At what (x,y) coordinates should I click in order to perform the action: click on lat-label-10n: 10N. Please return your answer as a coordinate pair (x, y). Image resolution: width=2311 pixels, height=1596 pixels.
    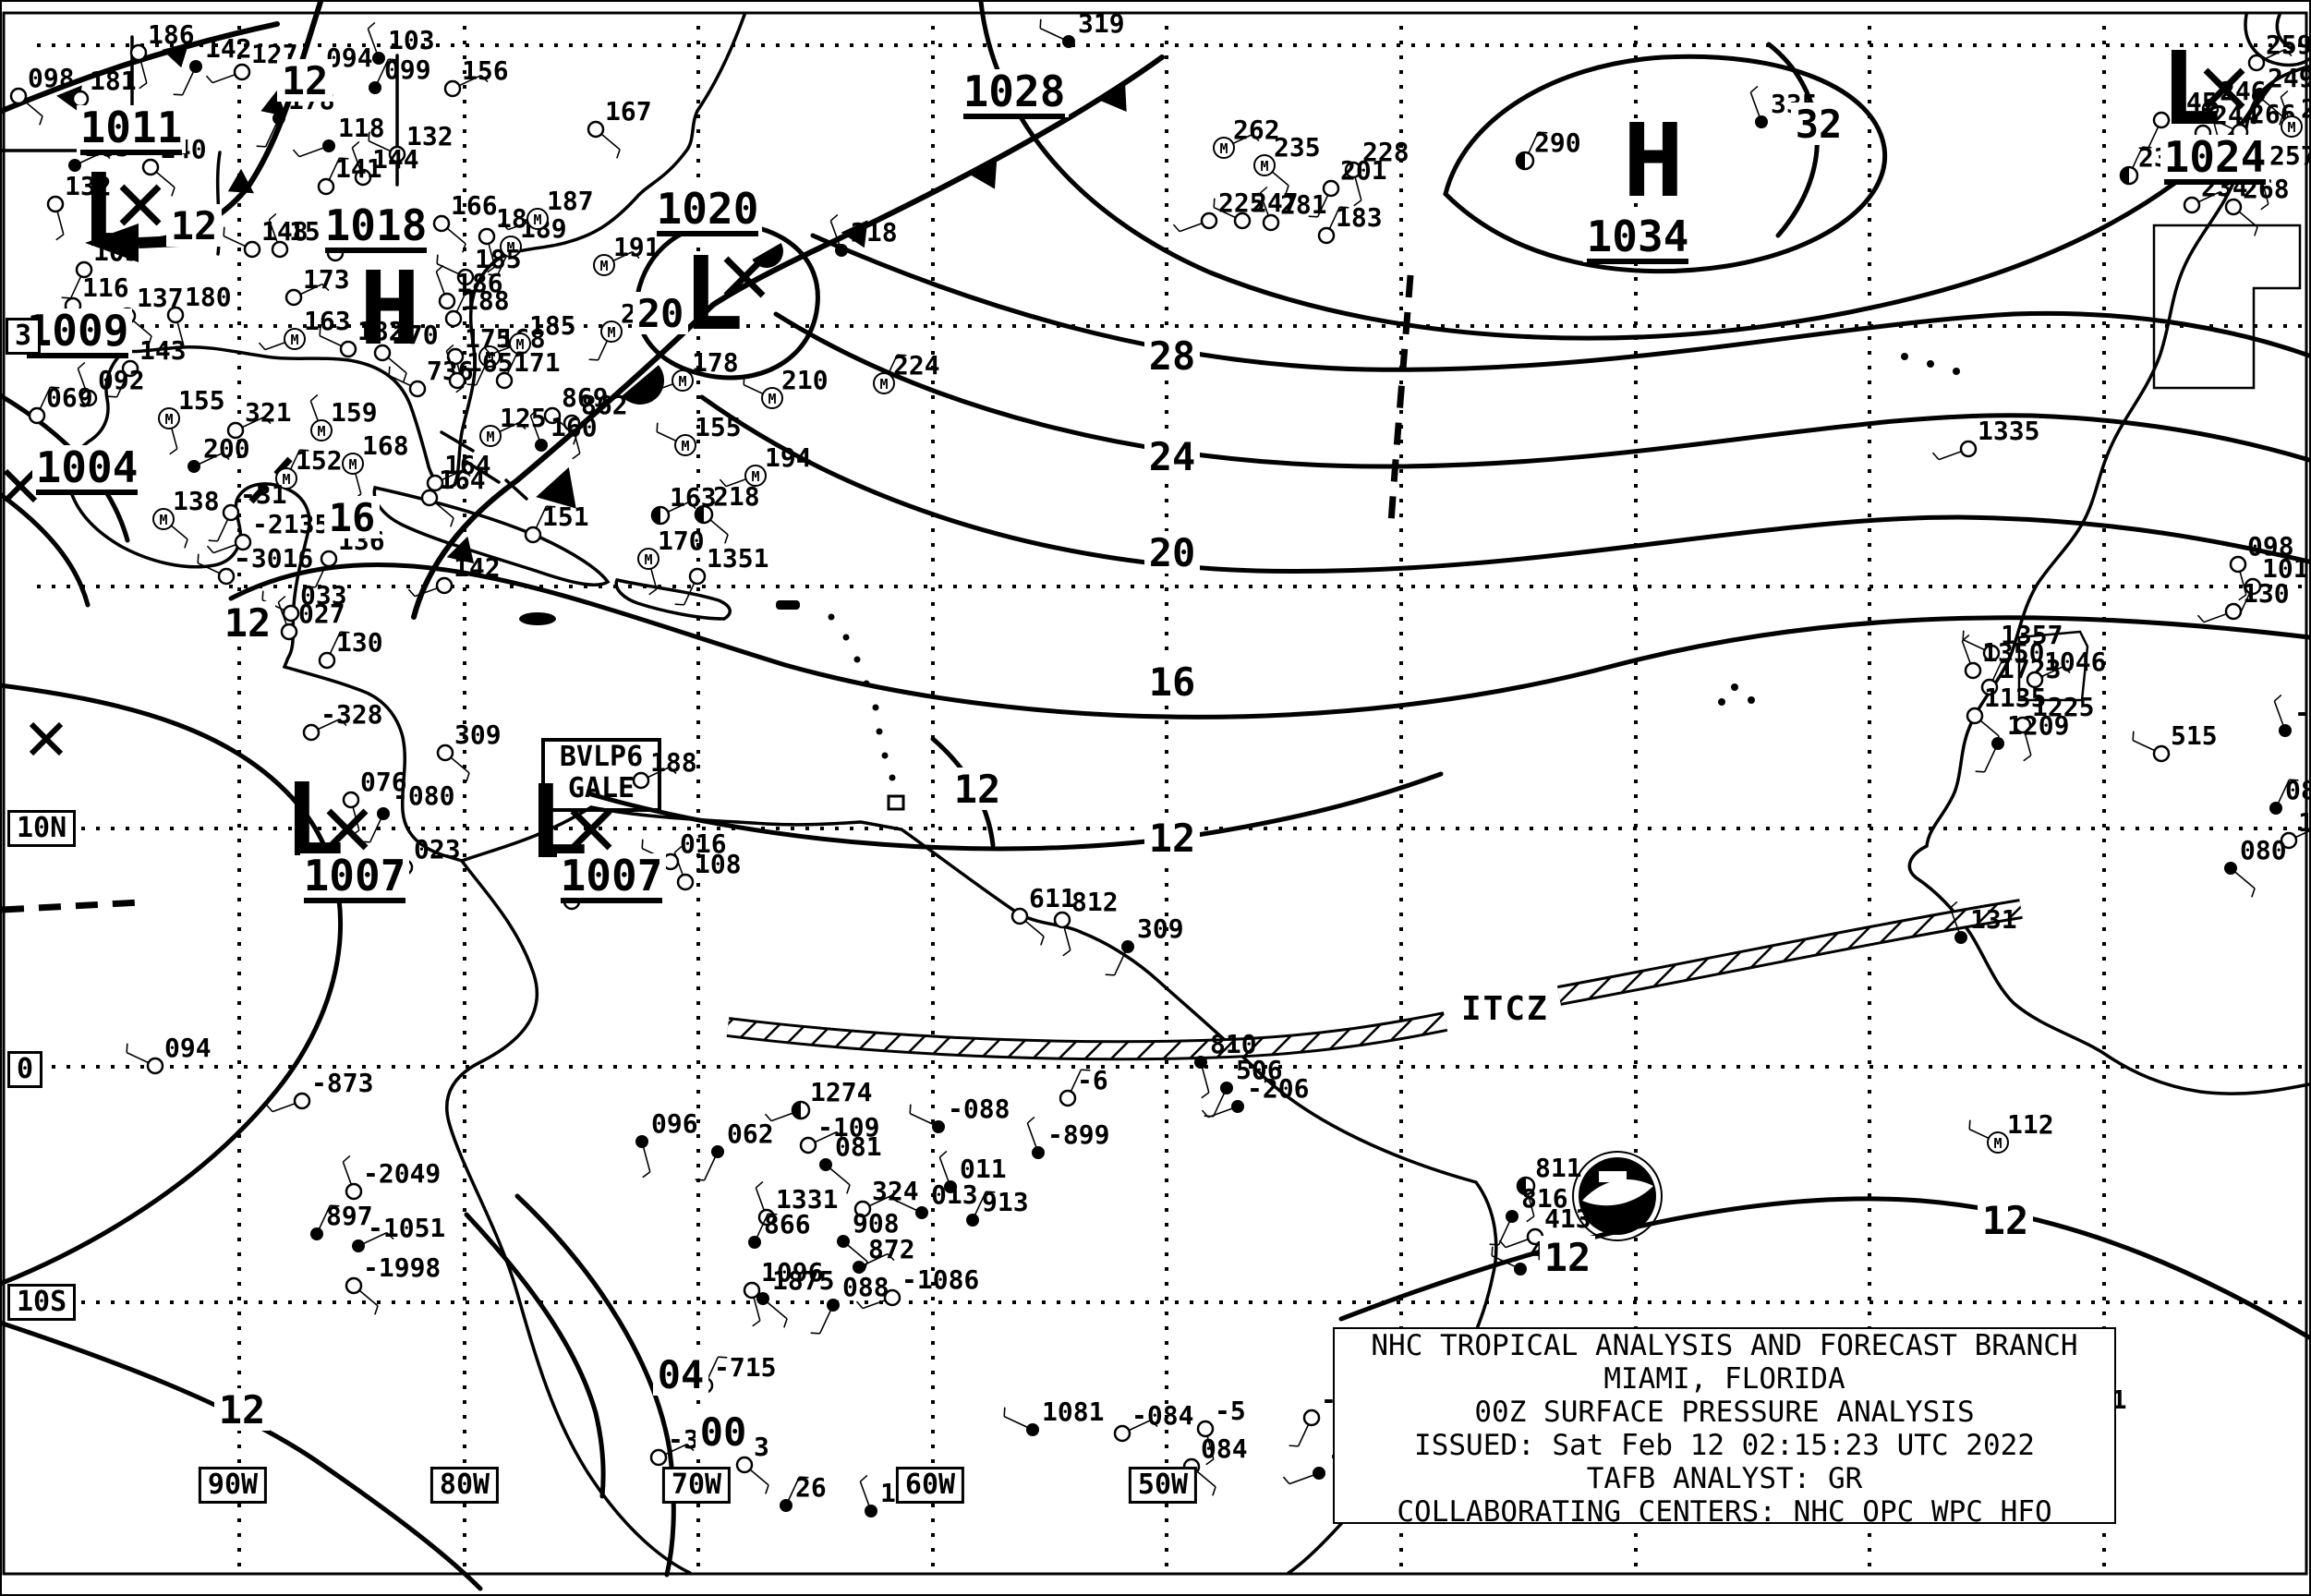
    Looking at the image, I should click on (42, 828).